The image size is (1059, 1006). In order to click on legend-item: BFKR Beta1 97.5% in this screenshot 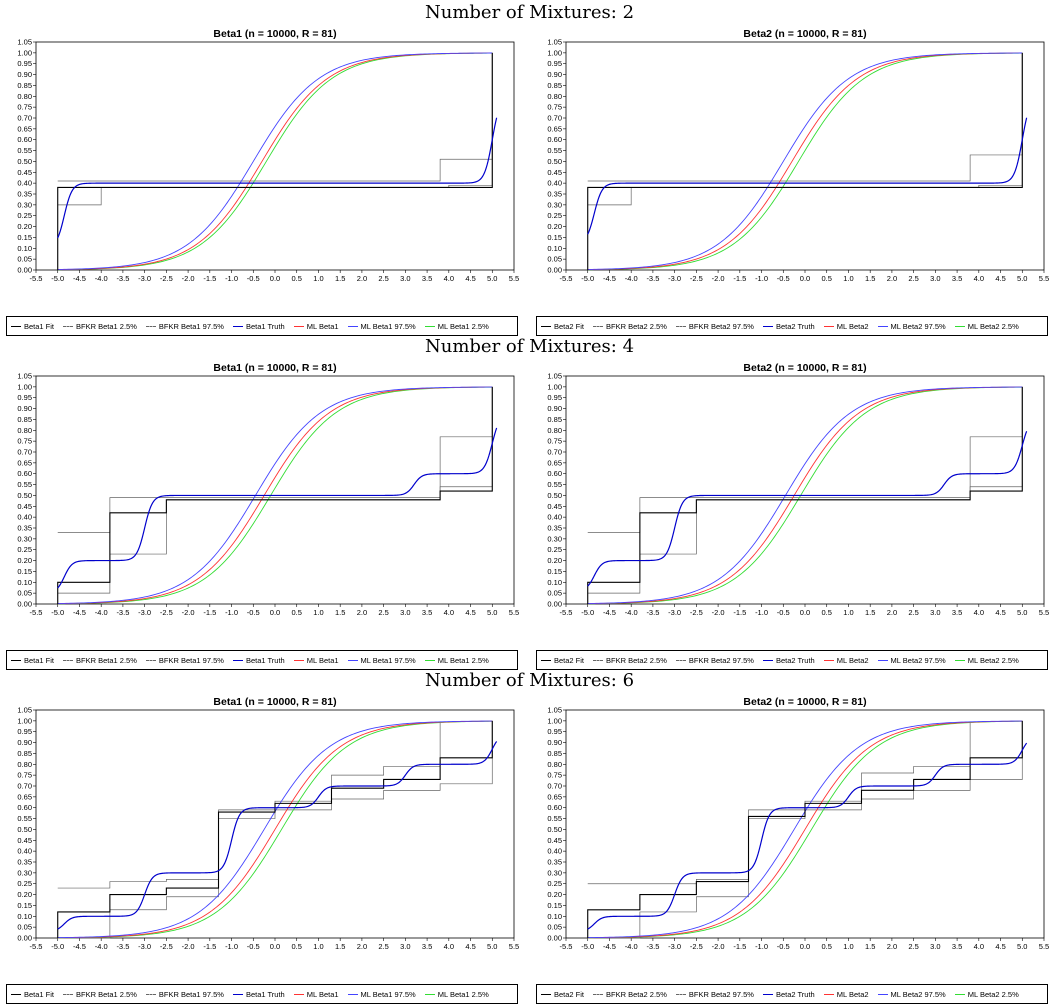, I will do `click(184, 660)`.